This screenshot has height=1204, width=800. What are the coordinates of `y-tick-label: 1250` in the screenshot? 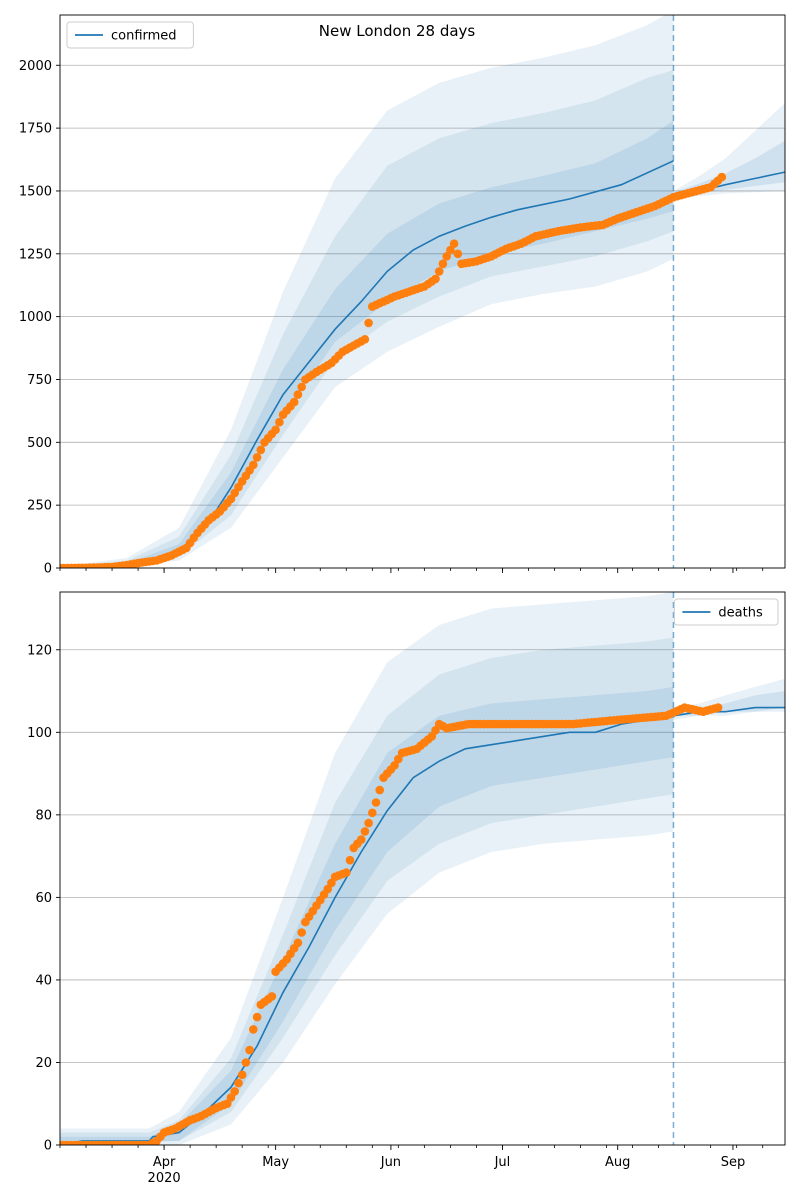 It's located at (35, 254).